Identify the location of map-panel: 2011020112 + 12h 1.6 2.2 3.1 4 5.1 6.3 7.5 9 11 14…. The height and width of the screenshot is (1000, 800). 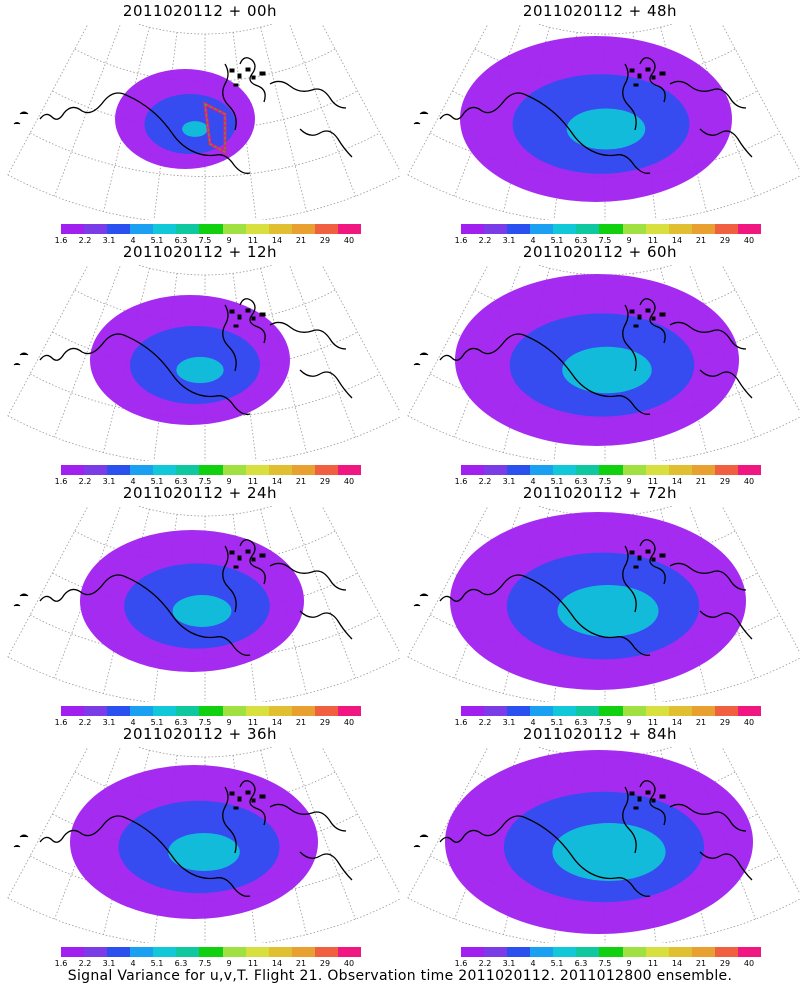
(200, 364).